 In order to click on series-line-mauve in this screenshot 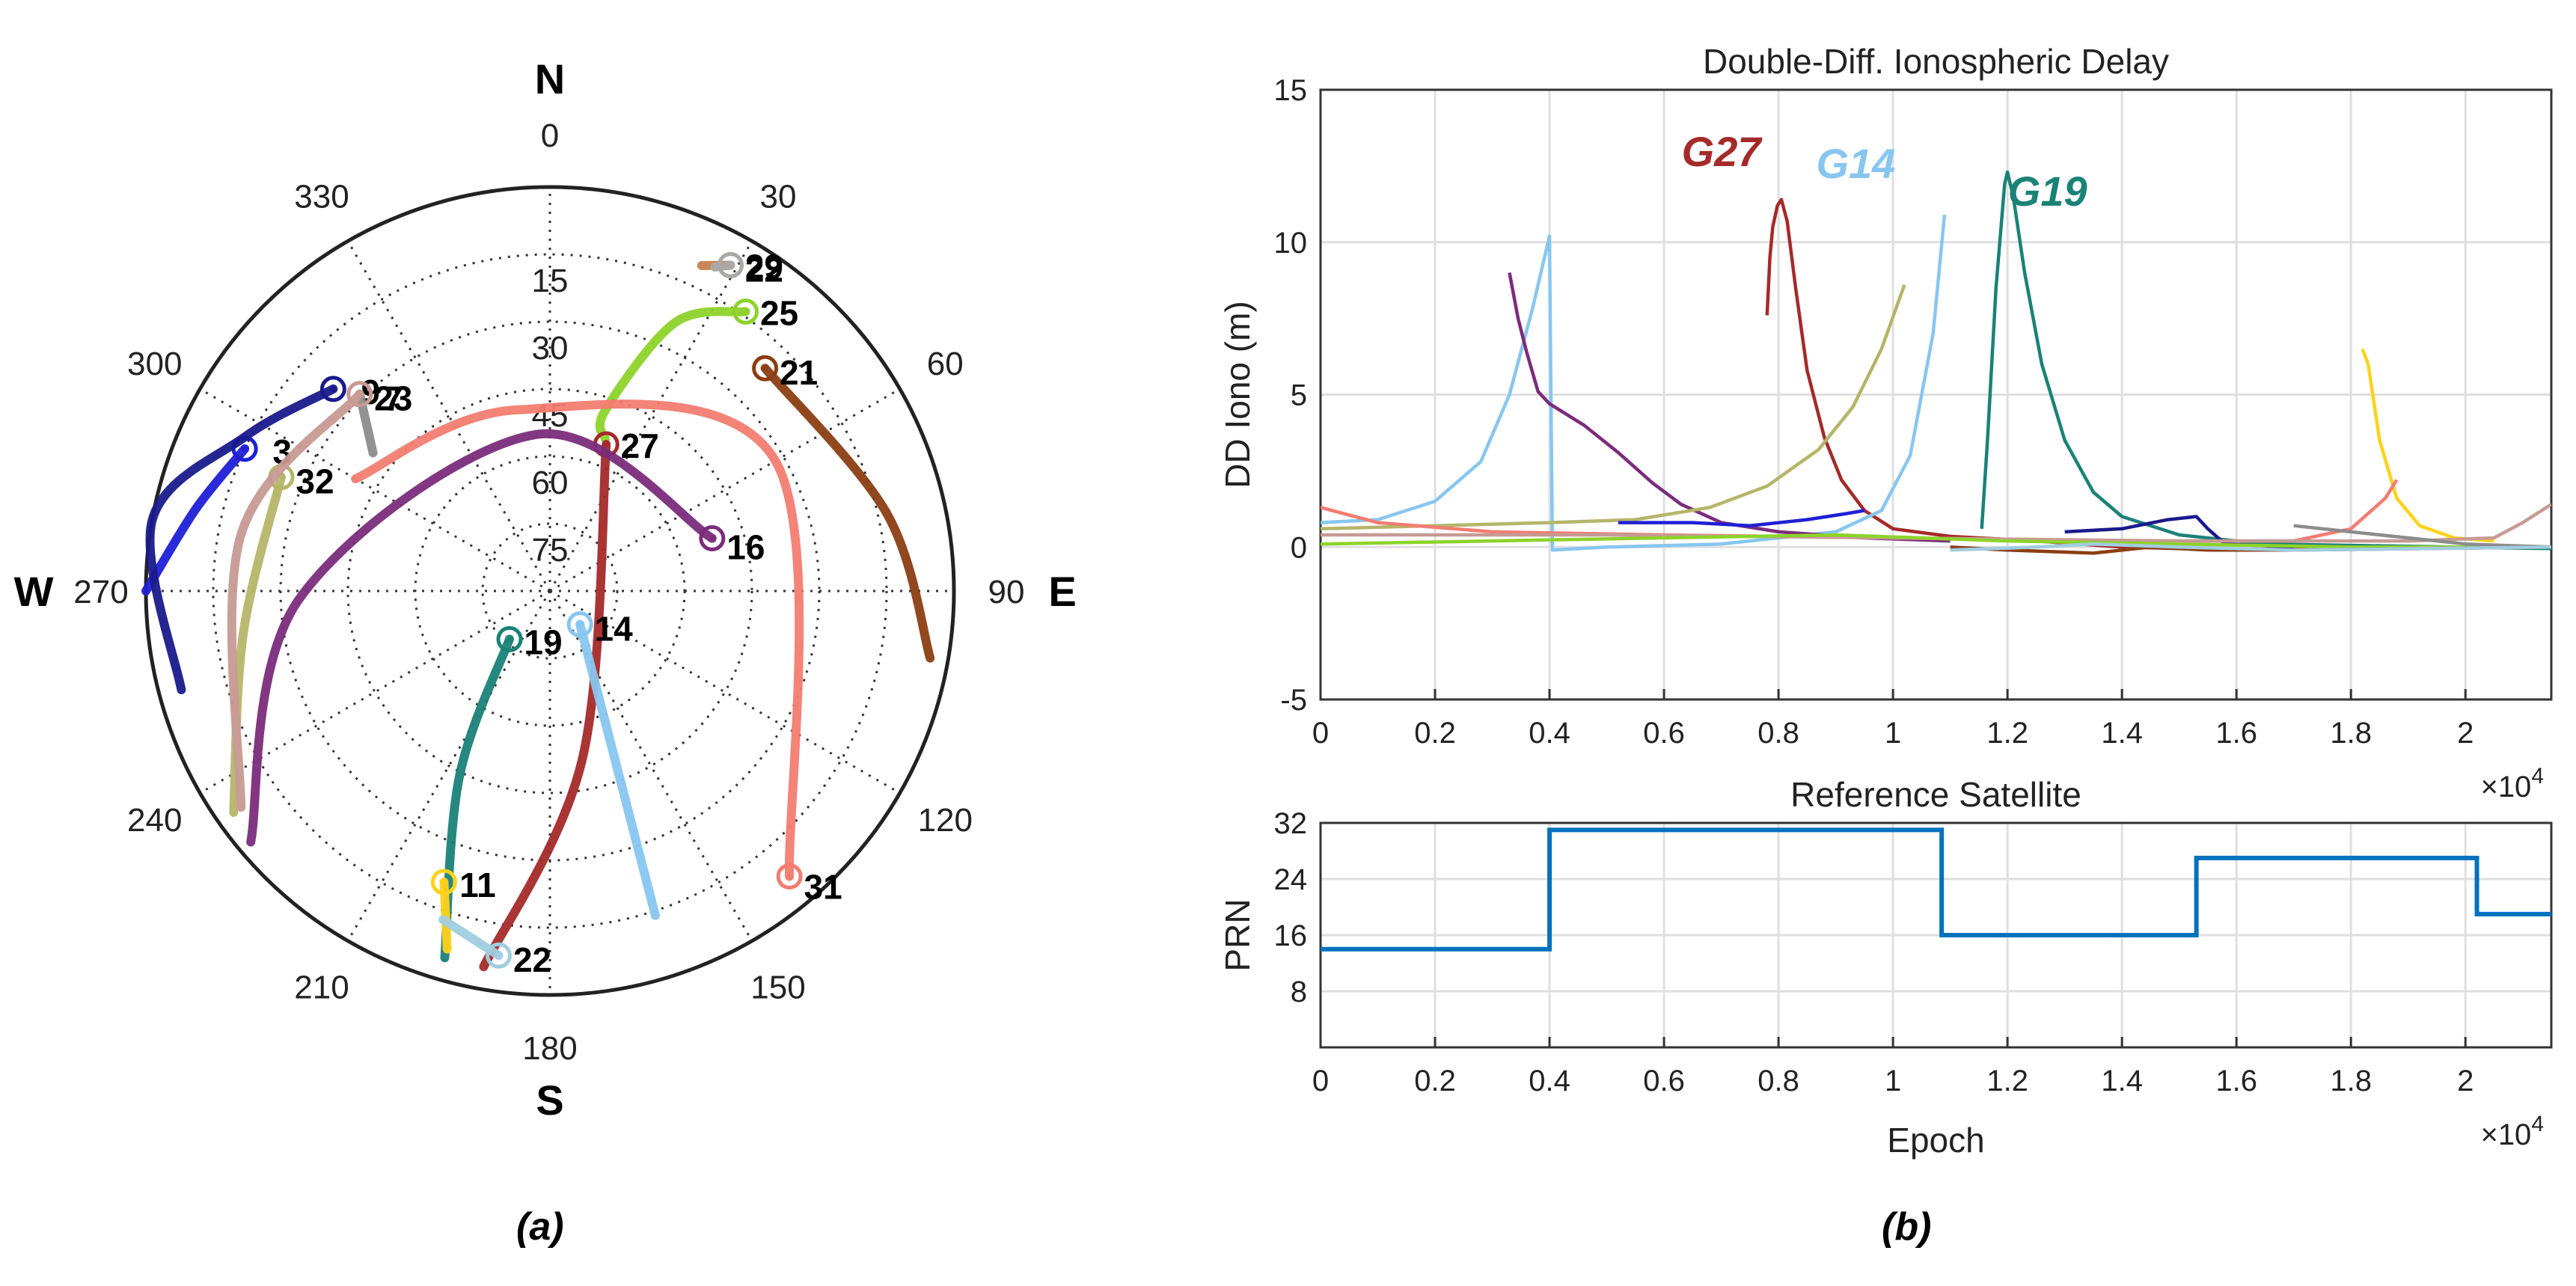, I will do `click(1936, 523)`.